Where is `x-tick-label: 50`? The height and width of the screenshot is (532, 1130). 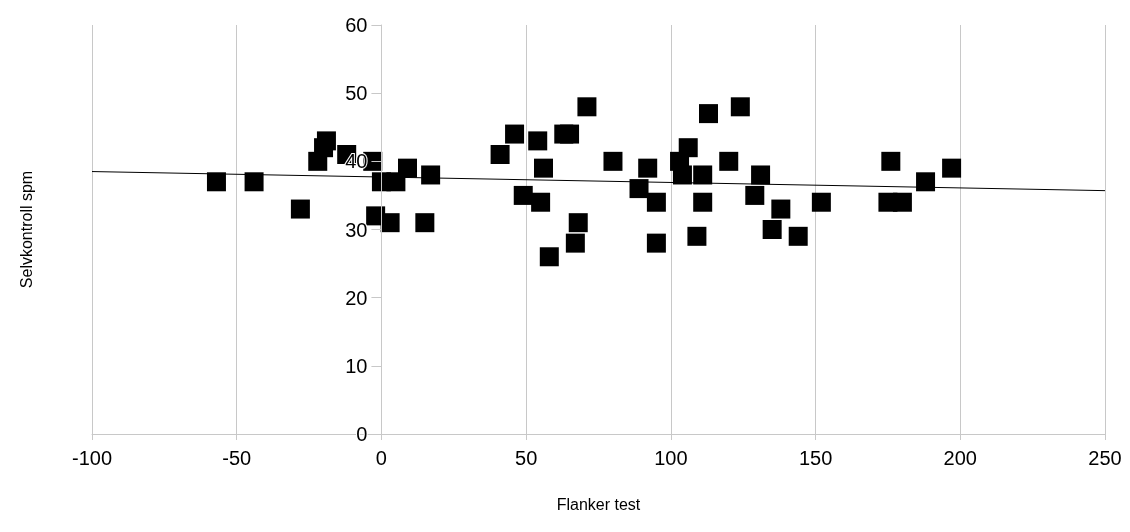
x-tick-label: 50 is located at coordinates (526, 458).